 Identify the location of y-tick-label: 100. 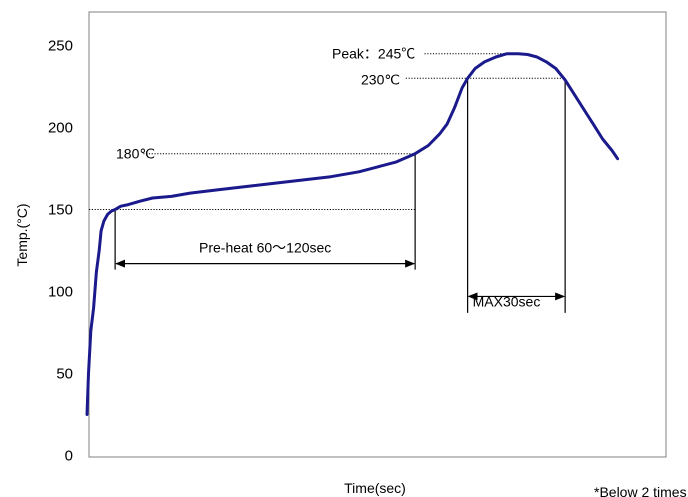
(60, 292).